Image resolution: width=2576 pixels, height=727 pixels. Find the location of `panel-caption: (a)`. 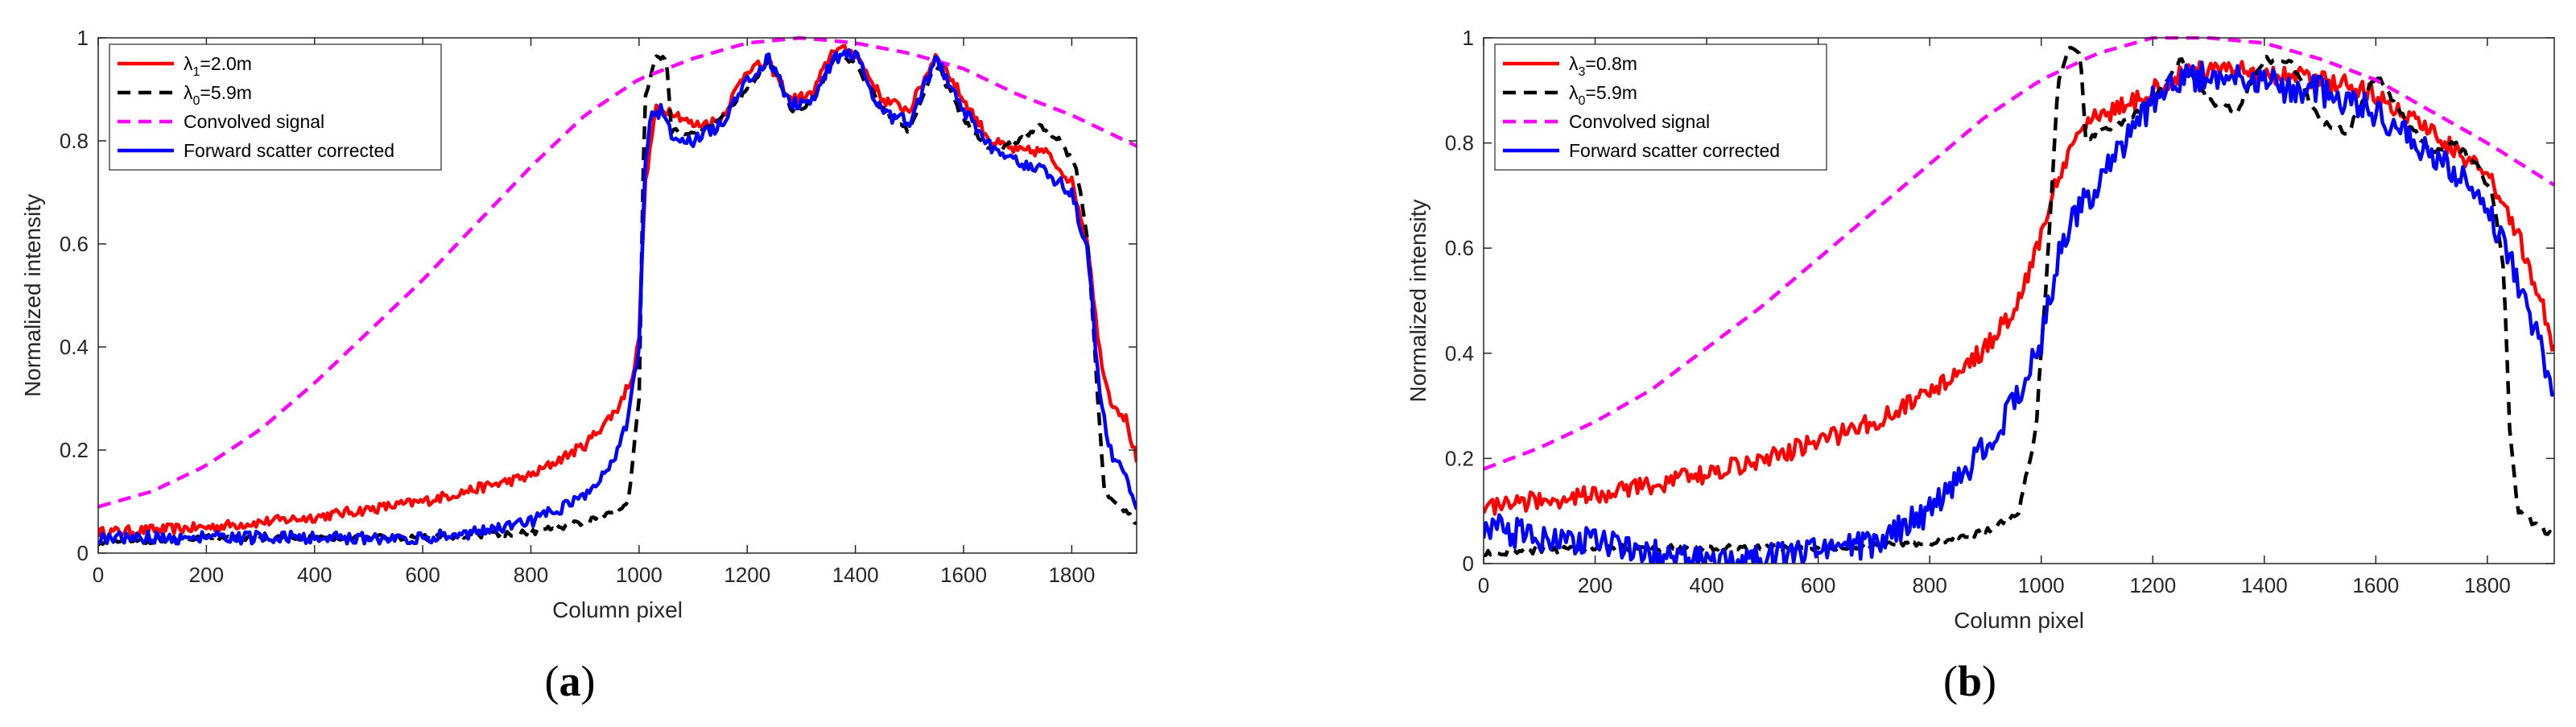

panel-caption: (a) is located at coordinates (570, 681).